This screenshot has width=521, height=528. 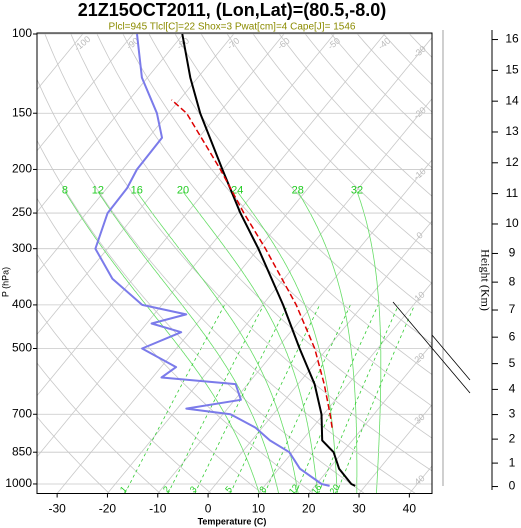 I want to click on y-tick-label: 400, so click(x=22, y=304).